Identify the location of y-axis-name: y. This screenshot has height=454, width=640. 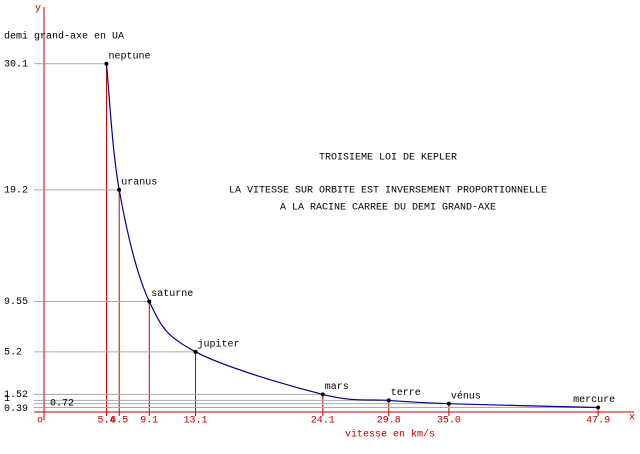
(38, 9).